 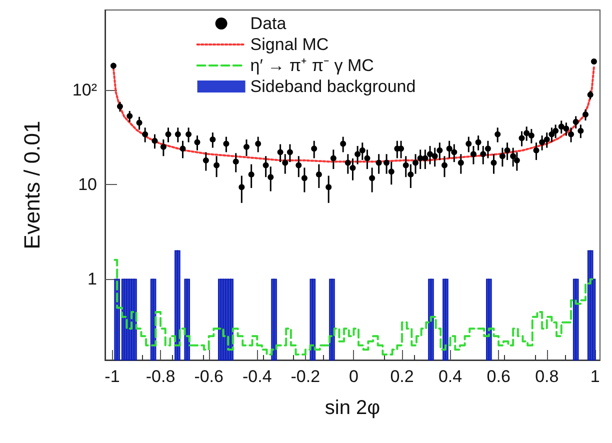 What do you see at coordinates (92, 279) in the screenshot?
I see `y-tick-label: 1` at bounding box center [92, 279].